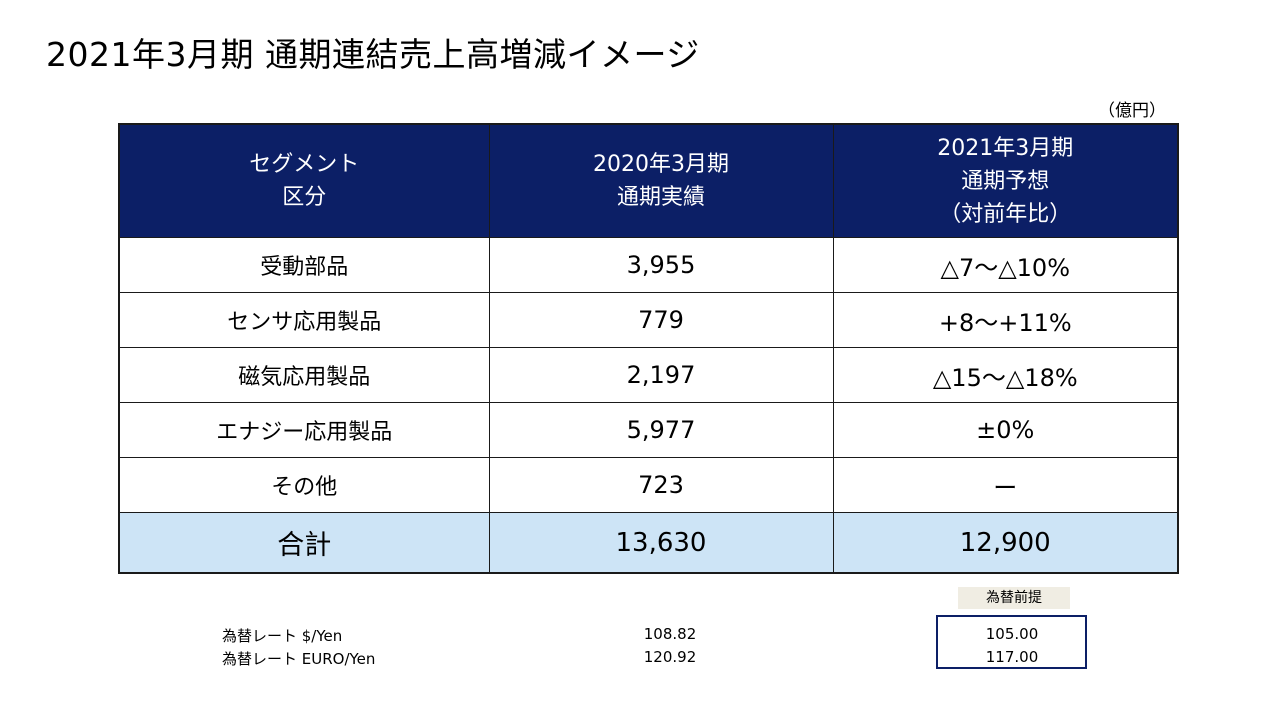  I want to click on fx-assumption-box, so click(1011, 642).